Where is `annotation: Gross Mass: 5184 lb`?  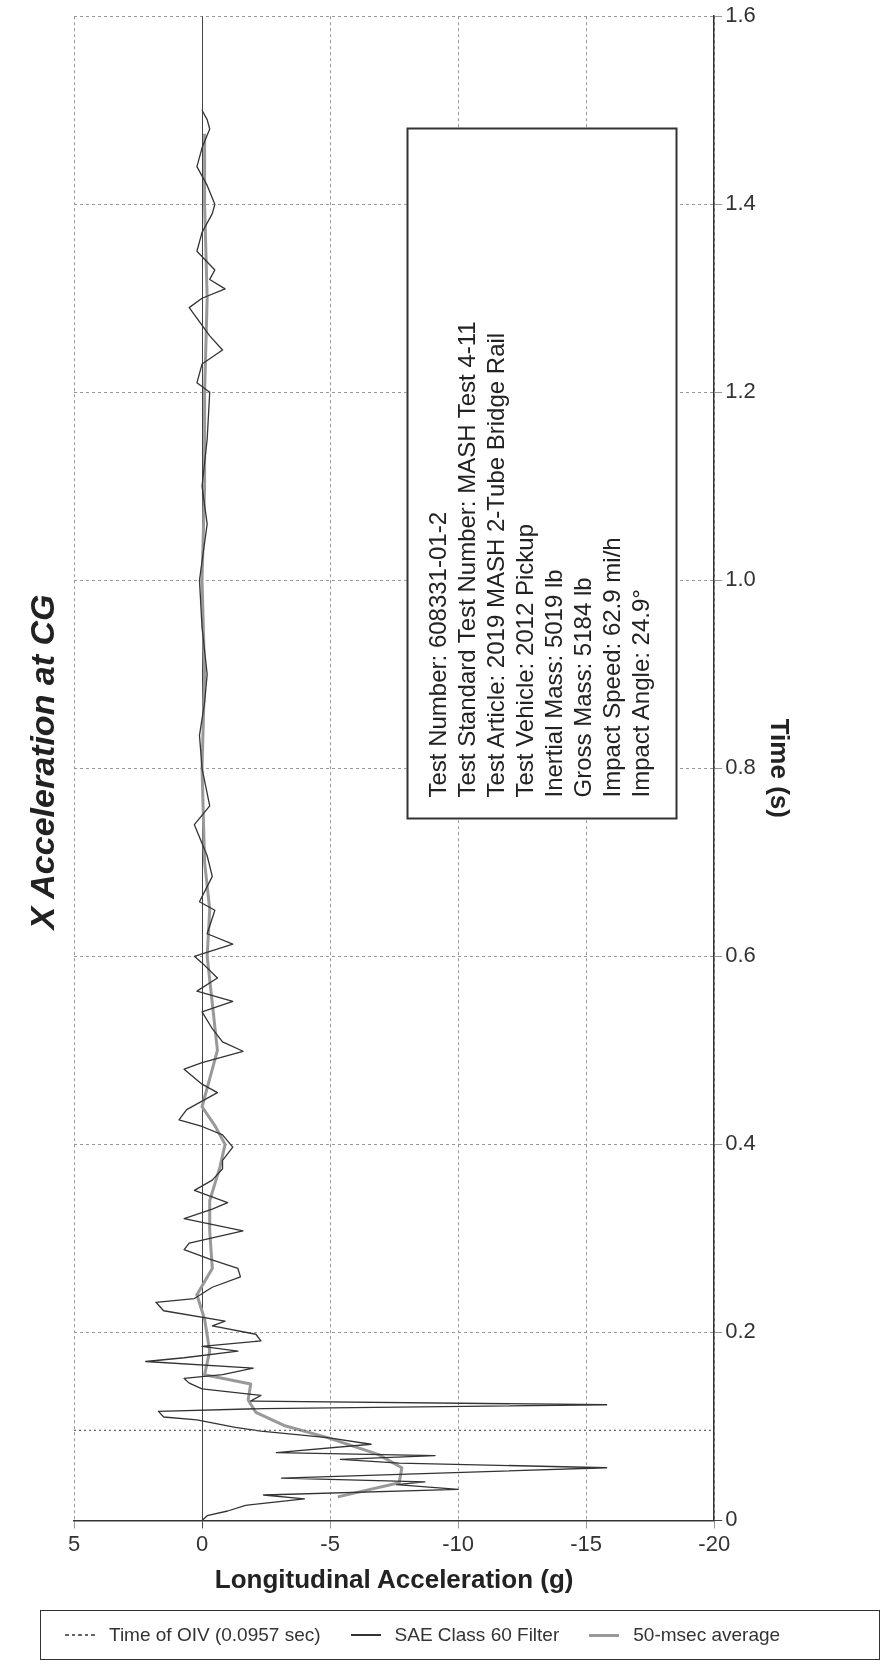 annotation: Gross Mass: 5184 lb is located at coordinates (582, 687).